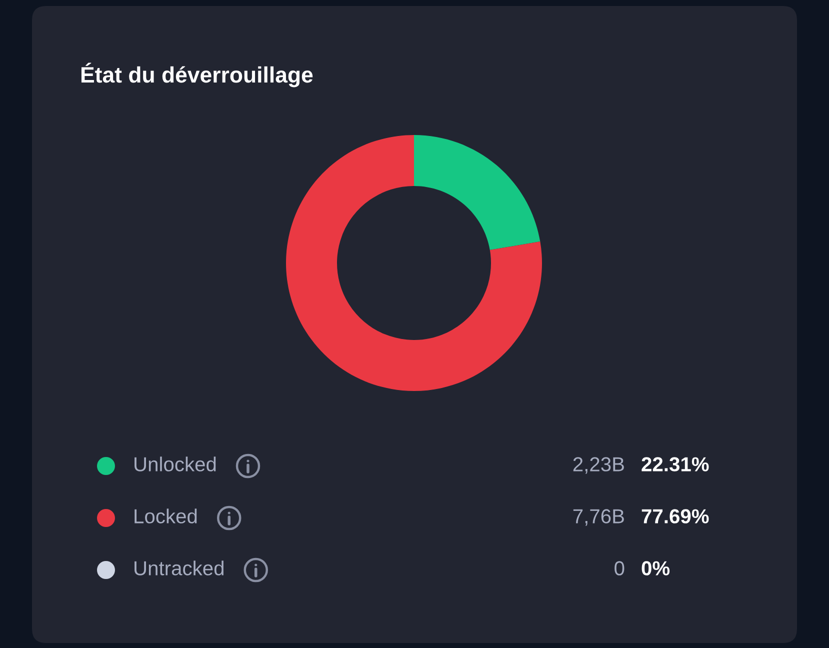 The height and width of the screenshot is (648, 829). I want to click on data-label: 22.31%, so click(675, 464).